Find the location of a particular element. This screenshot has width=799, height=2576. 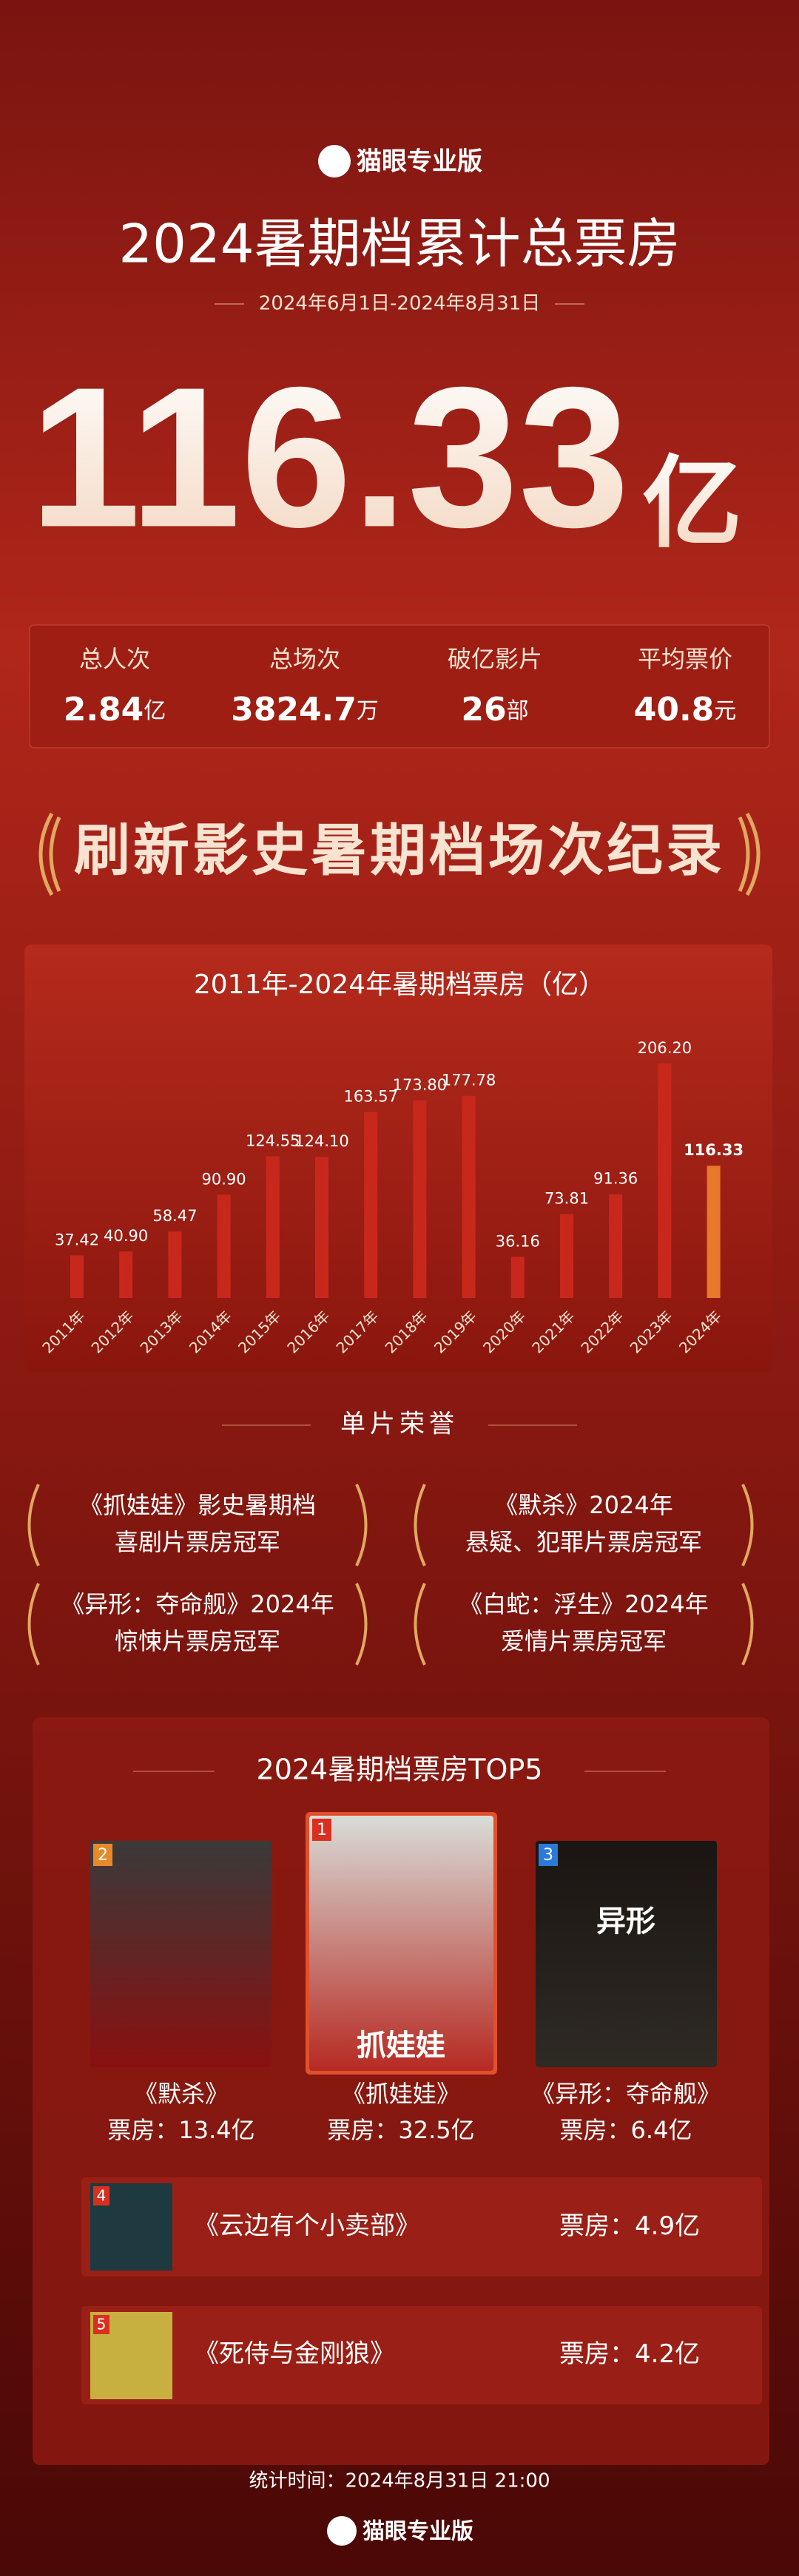

value-label: 124.10 is located at coordinates (321, 1141).